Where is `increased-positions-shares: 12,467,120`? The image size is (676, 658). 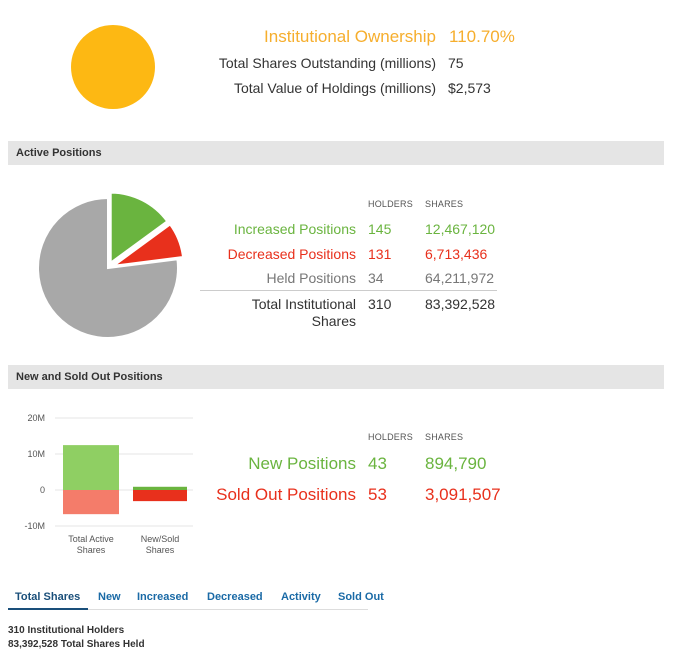 increased-positions-shares: 12,467,120 is located at coordinates (460, 229).